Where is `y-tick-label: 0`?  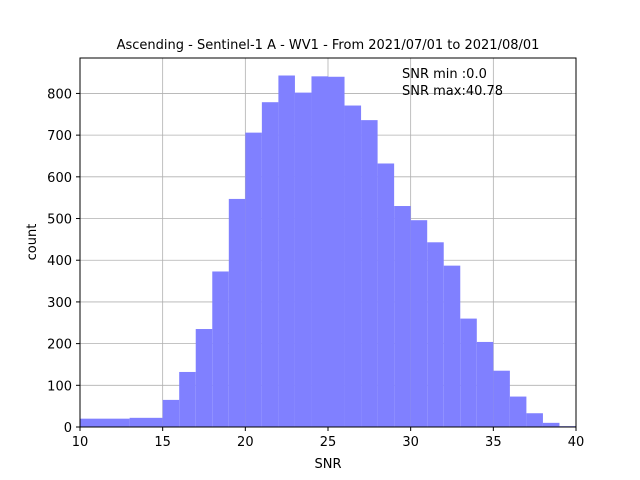
y-tick-label: 0 is located at coordinates (68, 428).